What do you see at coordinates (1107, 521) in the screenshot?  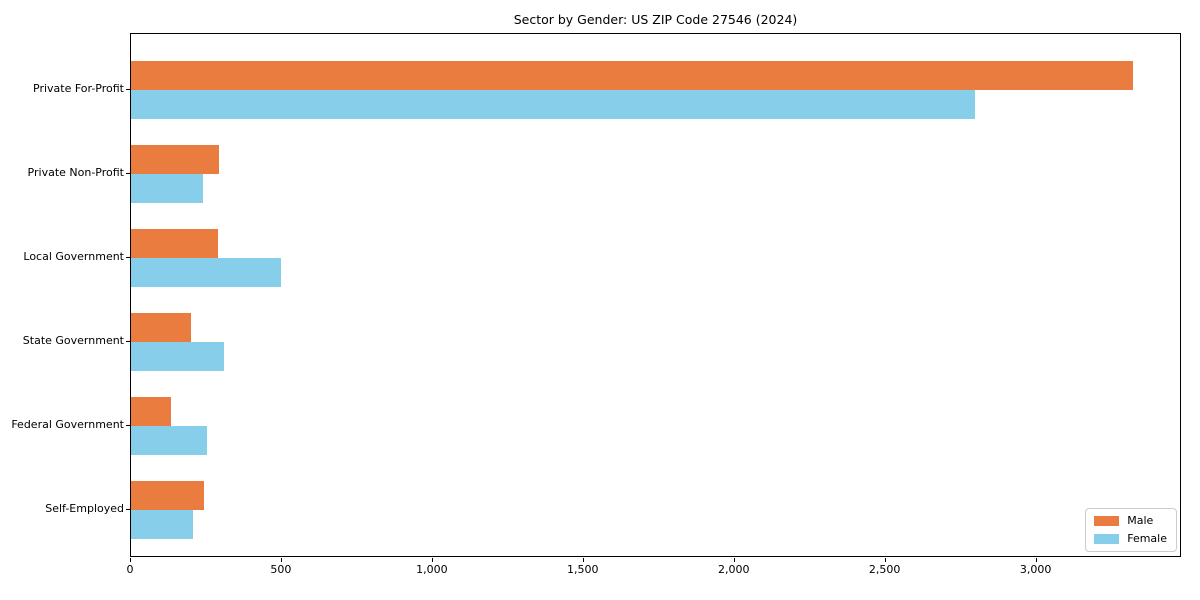 I see `legend-swatch-male` at bounding box center [1107, 521].